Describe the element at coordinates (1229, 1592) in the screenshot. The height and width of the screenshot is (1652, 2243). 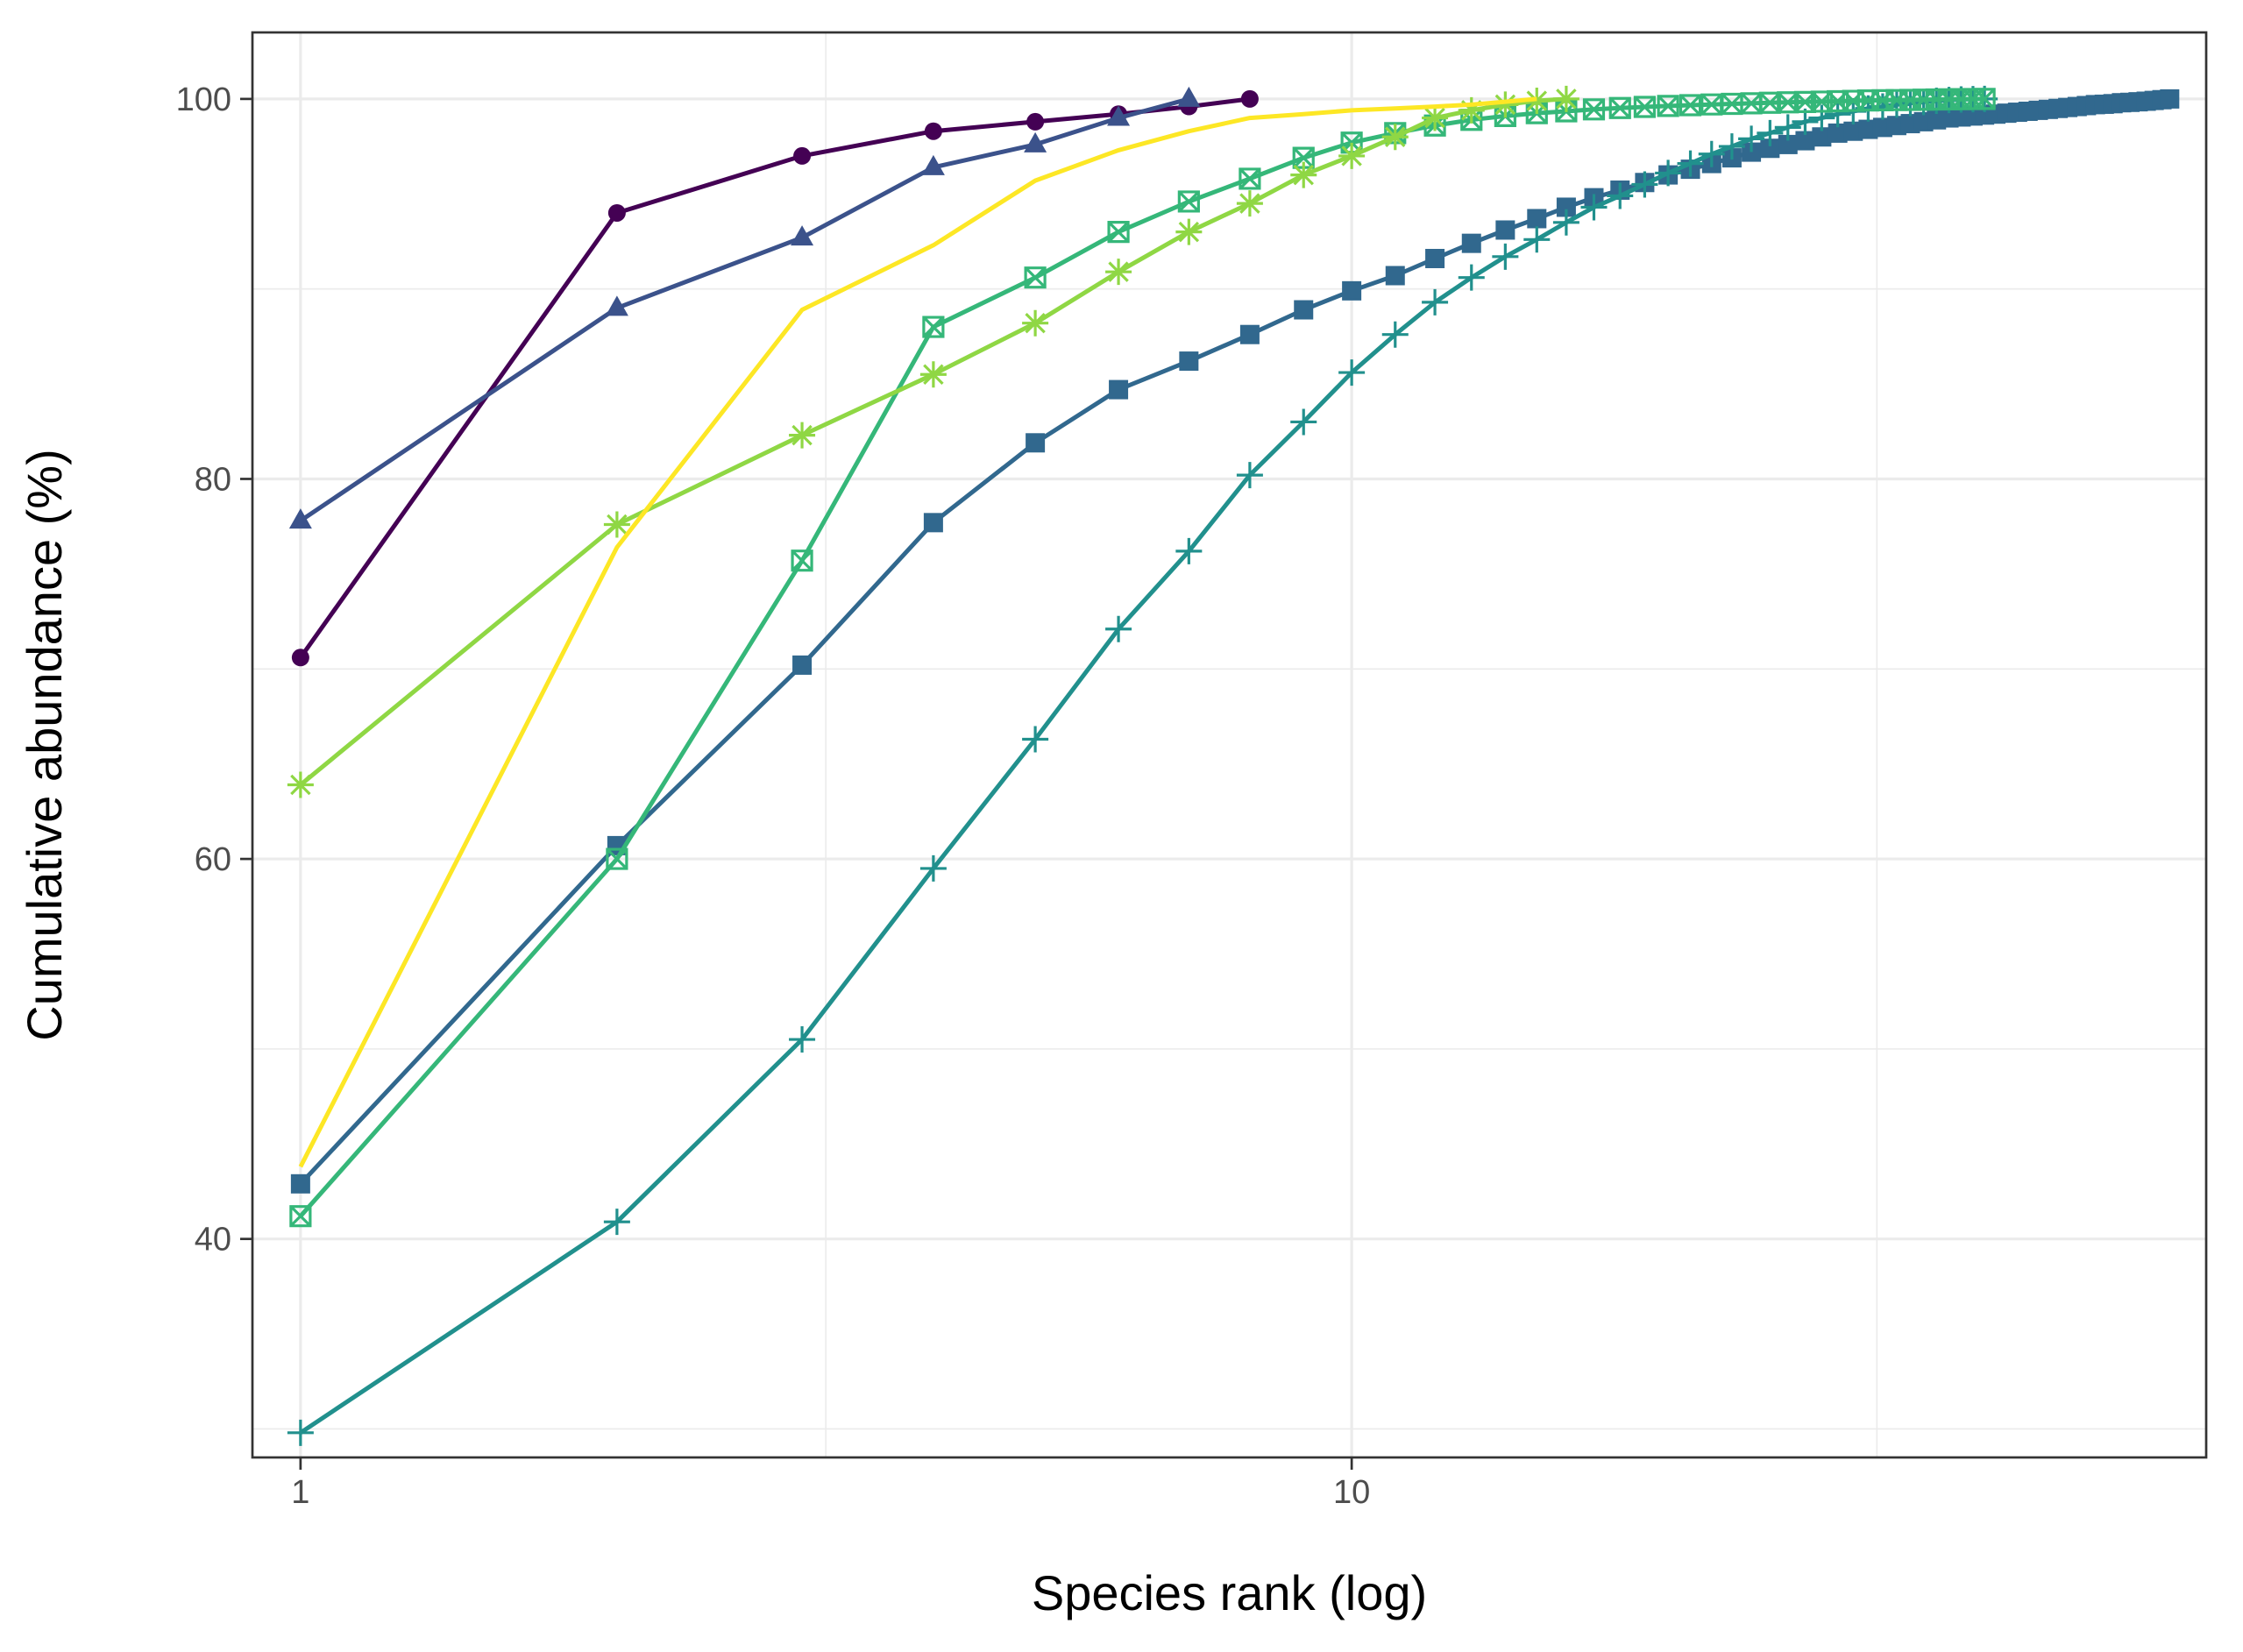
I see `x-axis-title: Species rank (log)` at that location.